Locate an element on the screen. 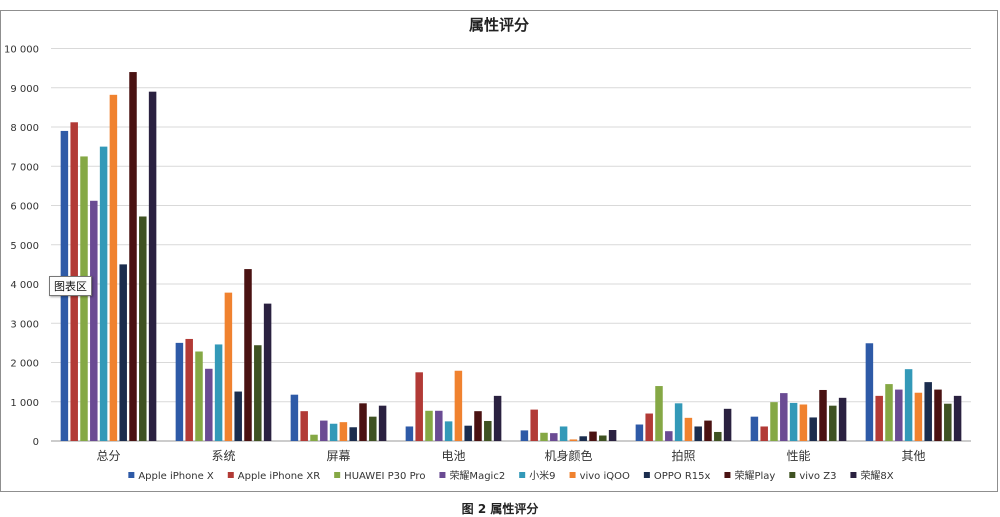 The height and width of the screenshot is (517, 1000). legend-label: vivo Z3 is located at coordinates (817, 476).